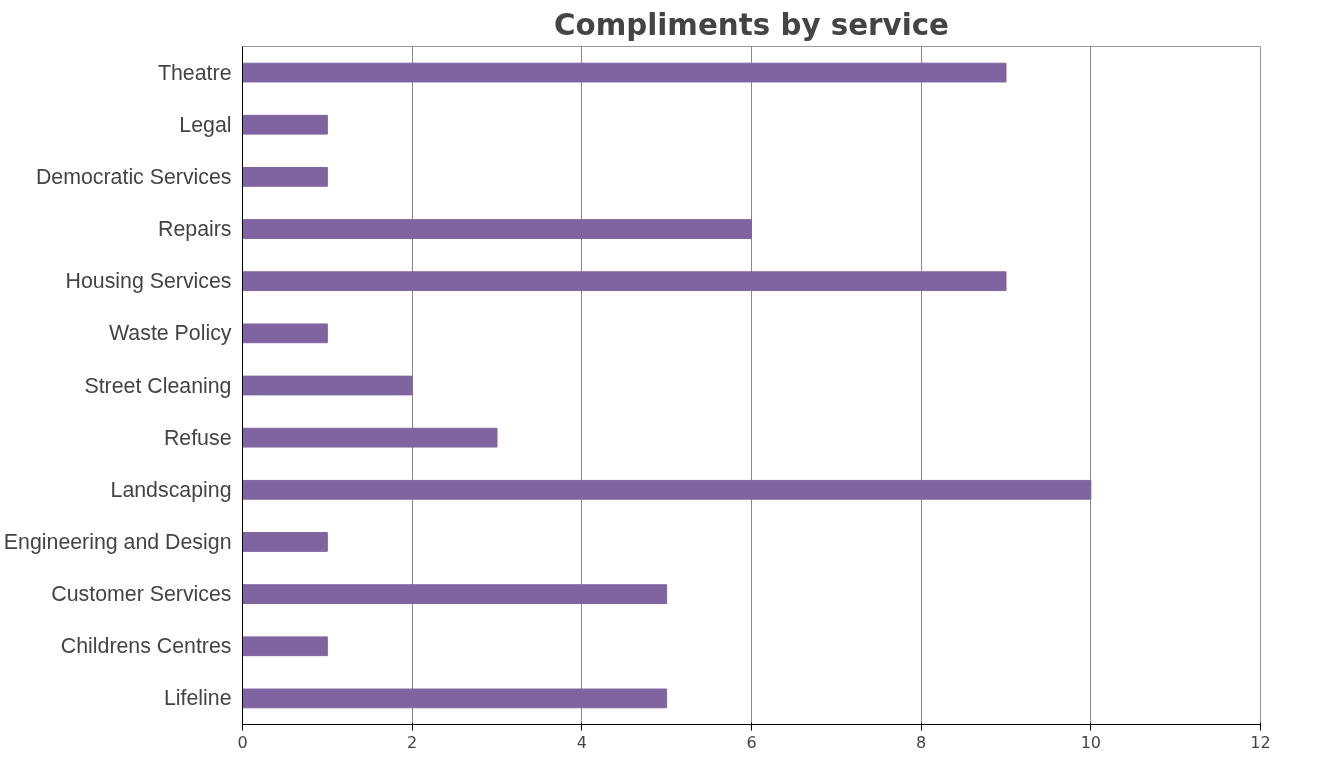  I want to click on y-tick-label: Democratic Services, so click(133, 176).